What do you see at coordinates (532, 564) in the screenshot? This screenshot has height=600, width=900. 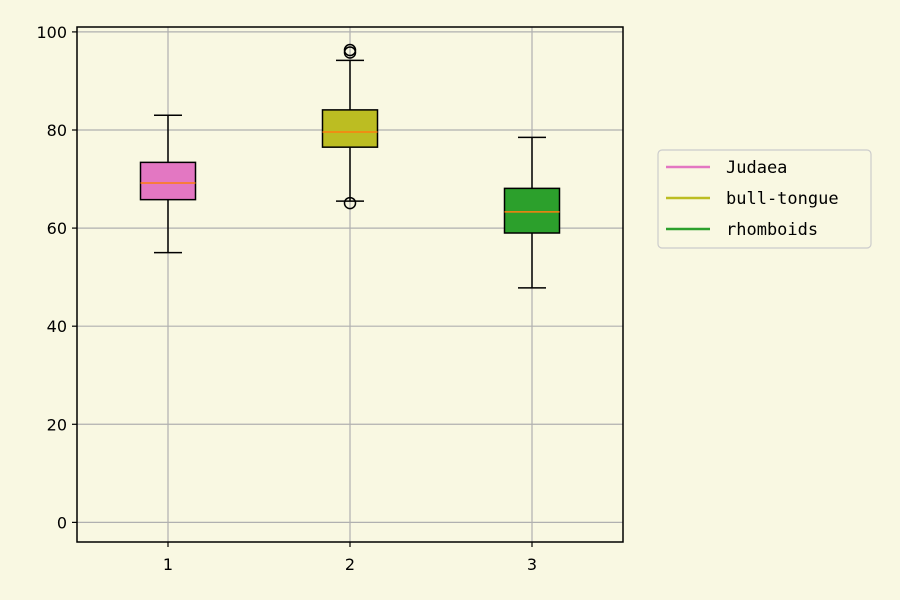 I see `x-tick-label: 3` at bounding box center [532, 564].